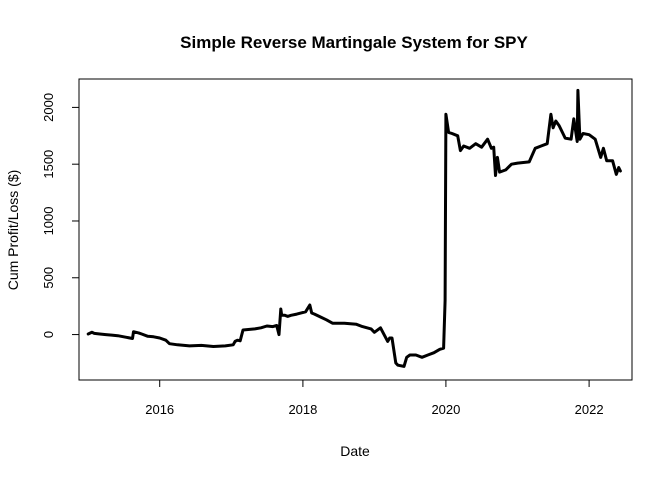  What do you see at coordinates (445, 409) in the screenshot?
I see `x-tick-label: 2020` at bounding box center [445, 409].